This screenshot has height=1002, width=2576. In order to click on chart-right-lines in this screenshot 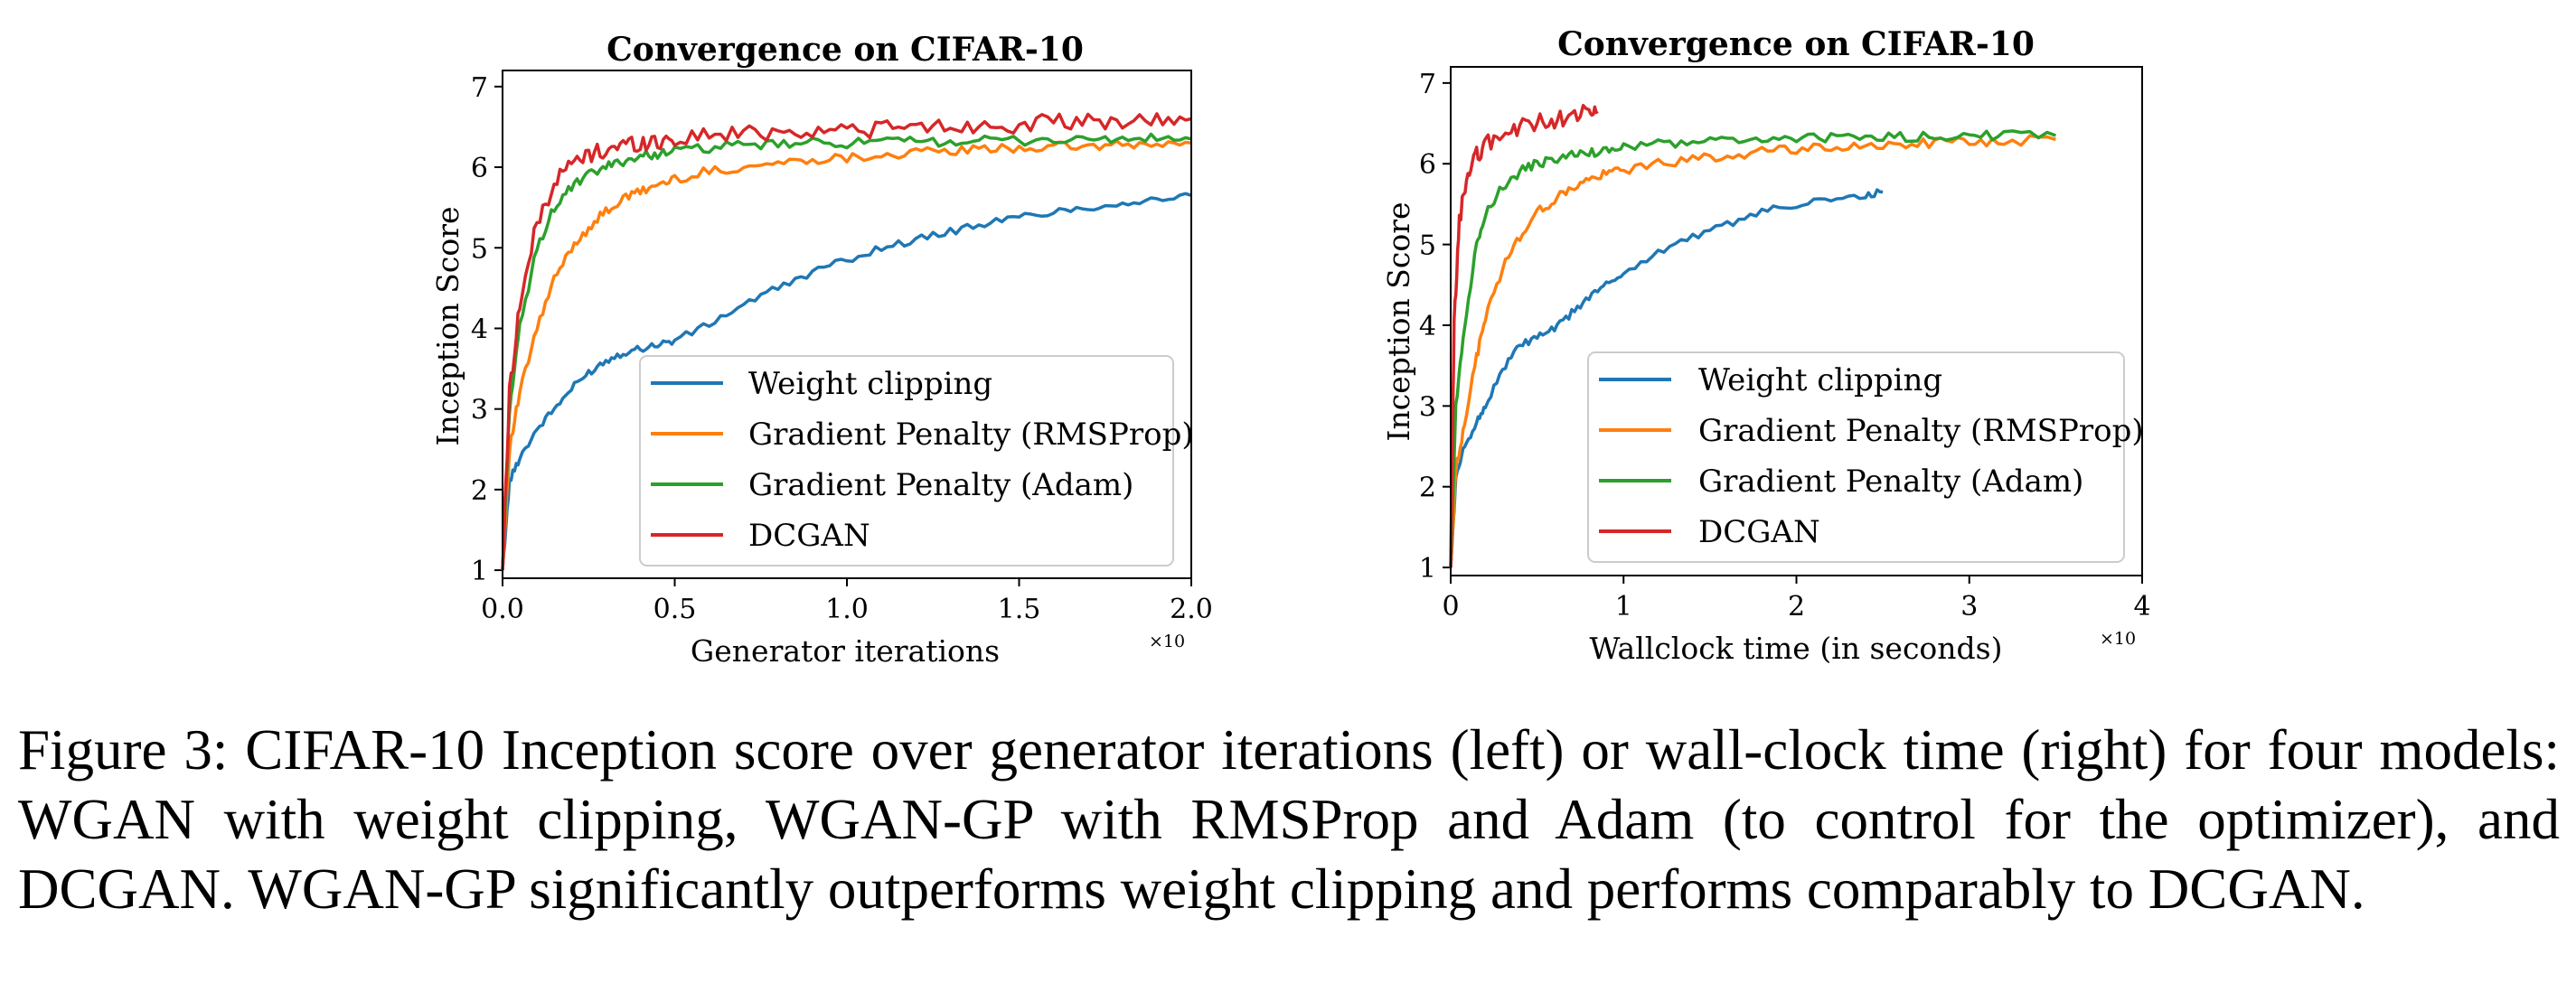, I will do `click(1753, 336)`.